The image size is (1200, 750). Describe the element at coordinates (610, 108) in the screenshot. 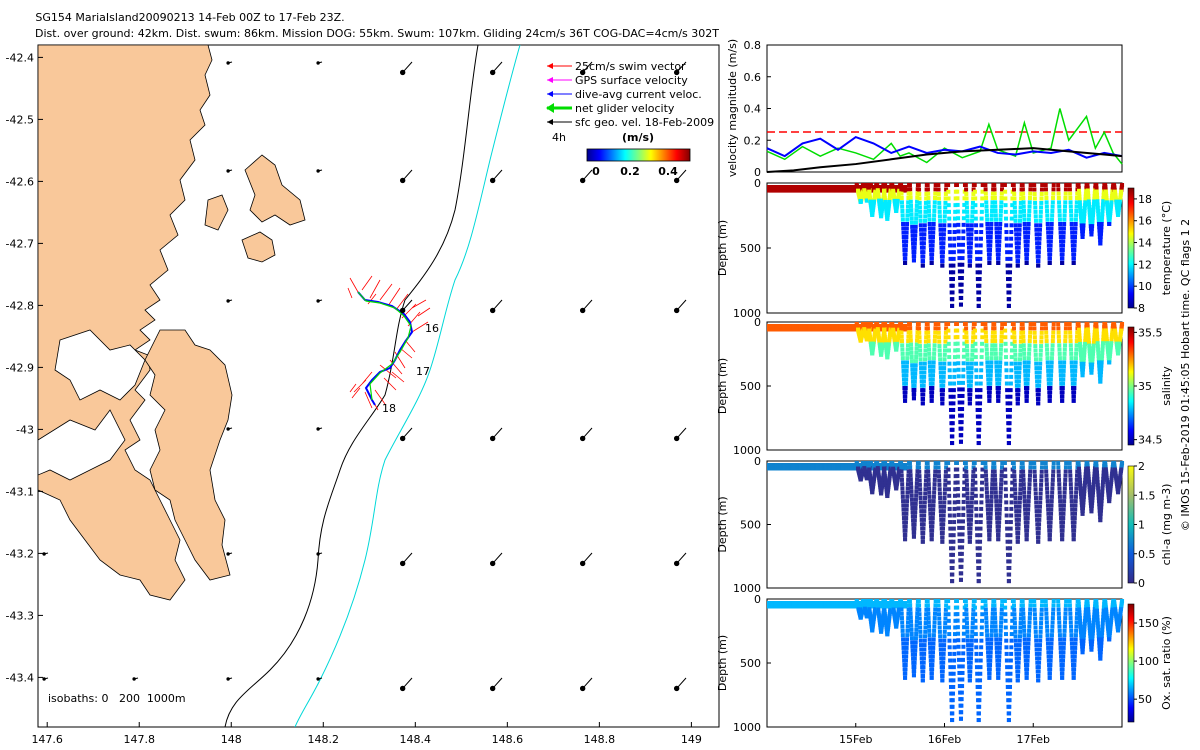

I see `legend-entry-net: net glider velocity` at that location.